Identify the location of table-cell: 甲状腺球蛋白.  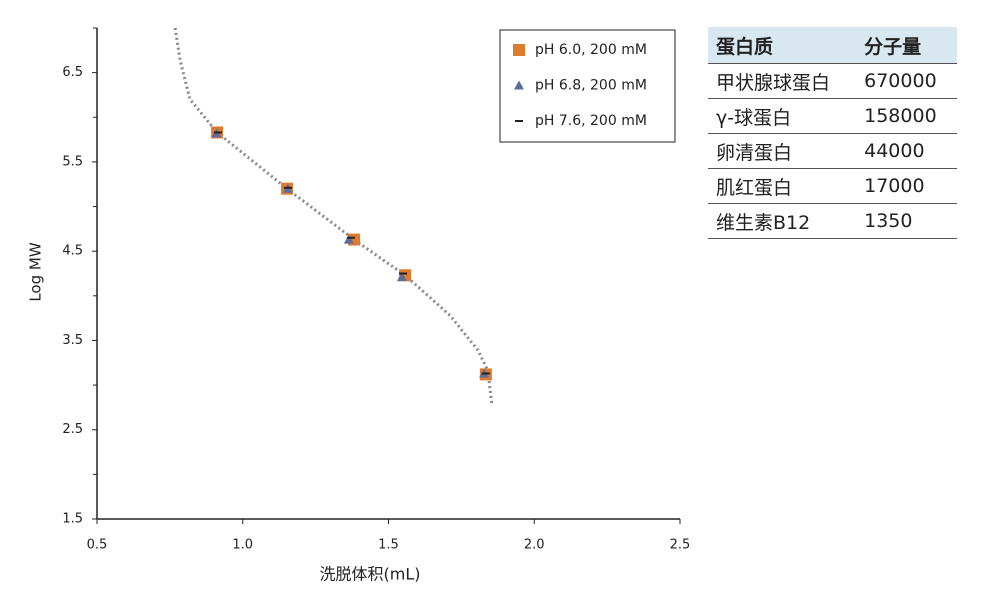
(782, 81).